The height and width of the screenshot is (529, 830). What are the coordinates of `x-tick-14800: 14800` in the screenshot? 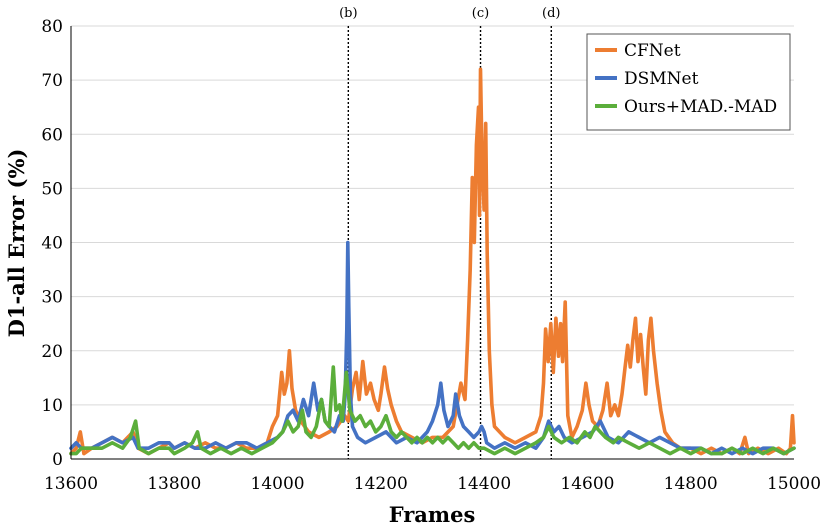 It's located at (691, 484).